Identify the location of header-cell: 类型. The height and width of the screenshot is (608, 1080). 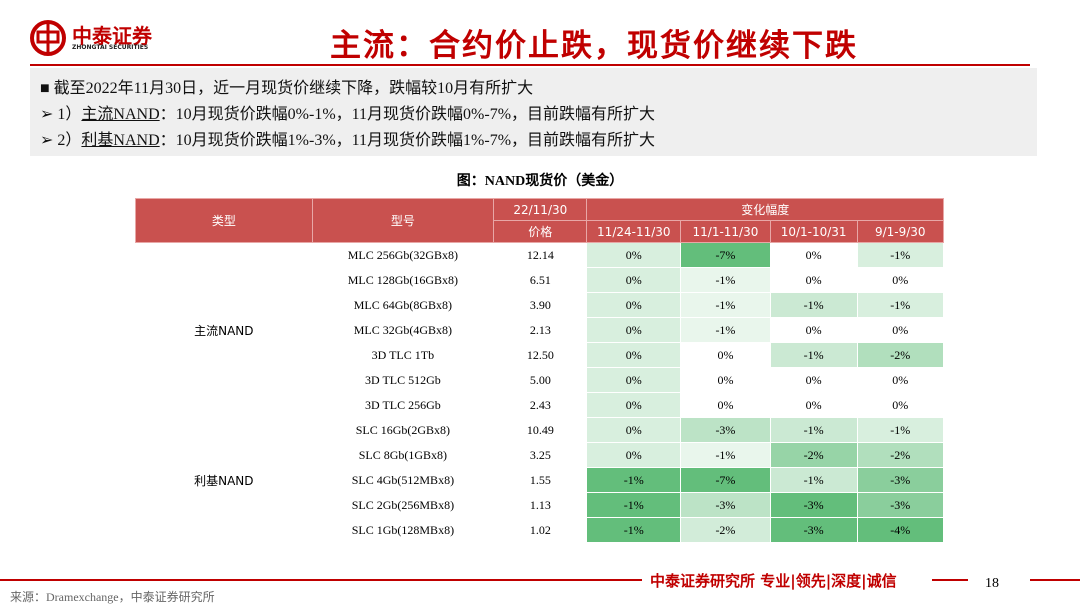
(224, 220).